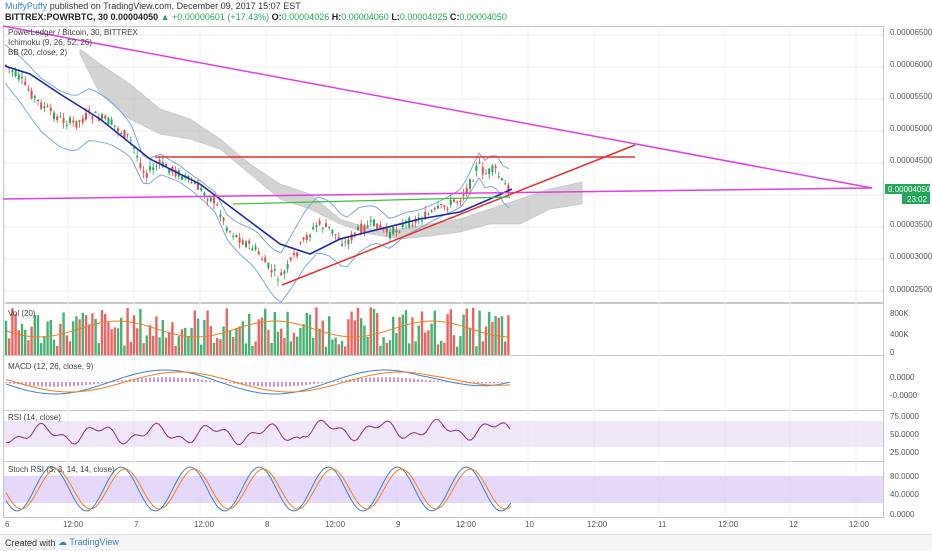 This screenshot has height=551, width=932. I want to click on tradingview-logo: ☁ TradingView, so click(88, 542).